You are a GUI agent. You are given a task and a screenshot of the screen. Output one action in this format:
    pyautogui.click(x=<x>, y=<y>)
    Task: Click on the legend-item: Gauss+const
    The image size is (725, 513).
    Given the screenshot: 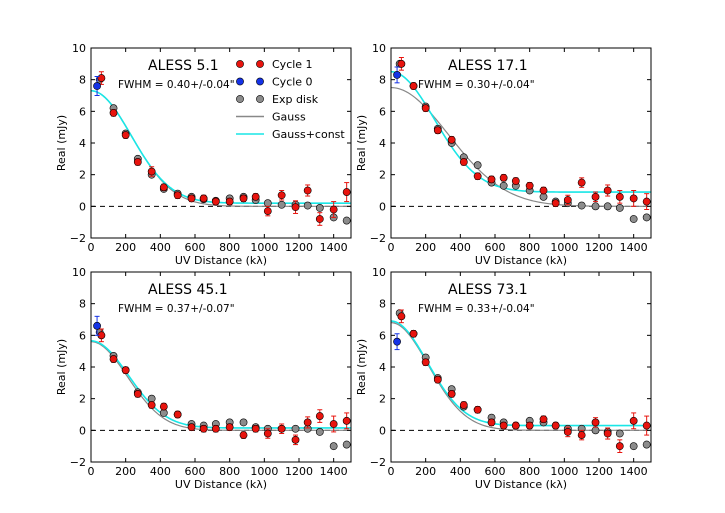 What is the action you would take?
    pyautogui.click(x=290, y=134)
    